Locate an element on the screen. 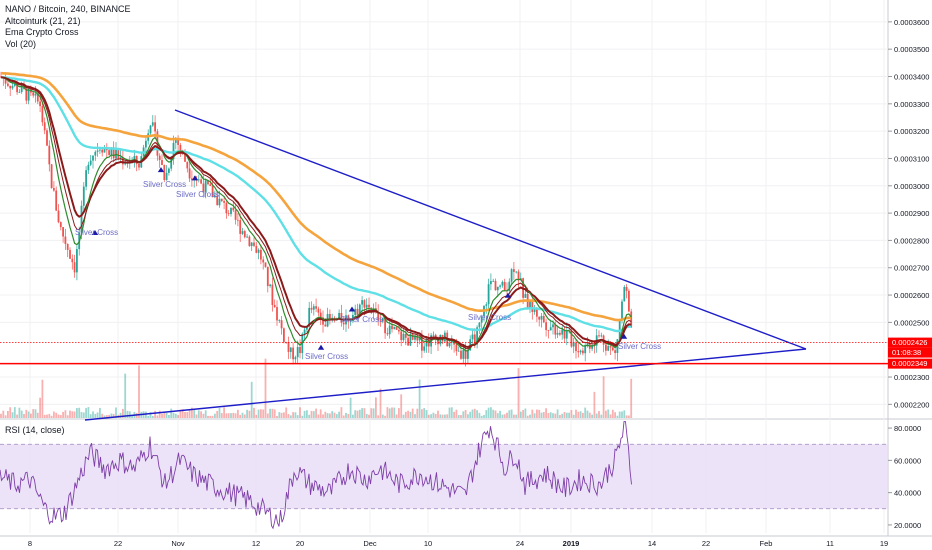 The image size is (932, 550). legend-altcointurk: Altcointurk (21, 21) is located at coordinates (43, 20).